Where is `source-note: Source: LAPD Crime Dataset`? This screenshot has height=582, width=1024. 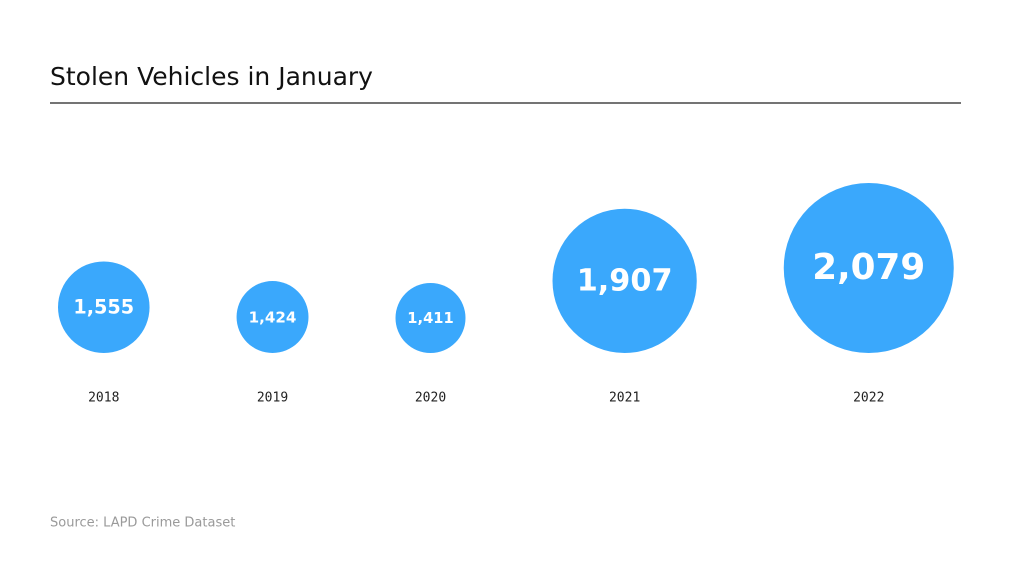 source-note: Source: LAPD Crime Dataset is located at coordinates (142, 523).